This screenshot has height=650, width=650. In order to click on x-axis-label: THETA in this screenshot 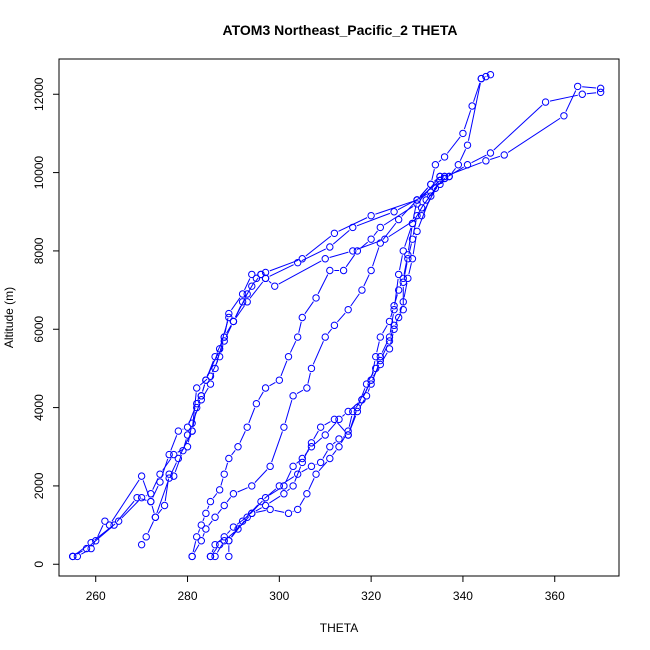, I will do `click(339, 628)`.